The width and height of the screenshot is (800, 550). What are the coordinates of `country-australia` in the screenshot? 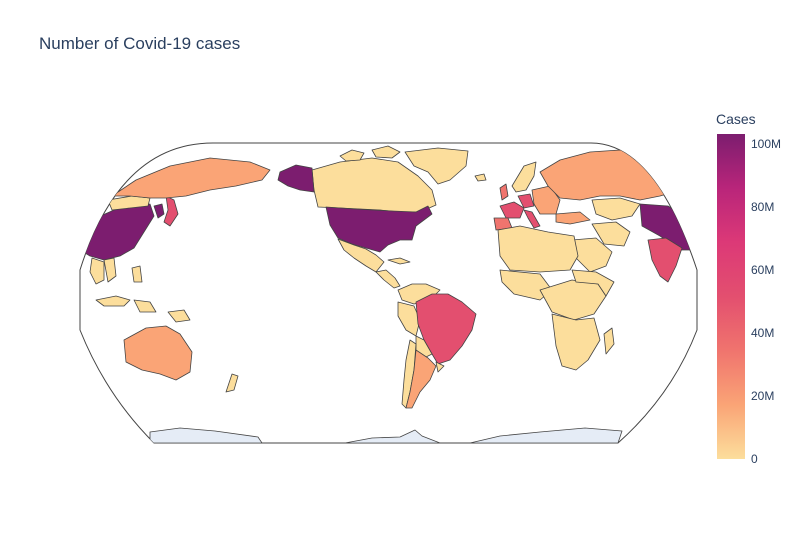 It's located at (158, 353).